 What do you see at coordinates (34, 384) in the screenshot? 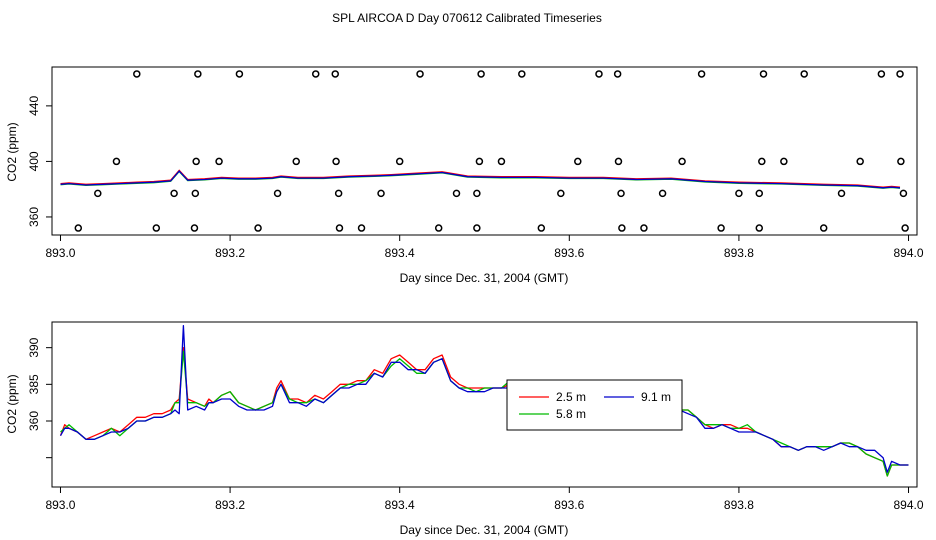
I see `y-tick-label: 385` at bounding box center [34, 384].